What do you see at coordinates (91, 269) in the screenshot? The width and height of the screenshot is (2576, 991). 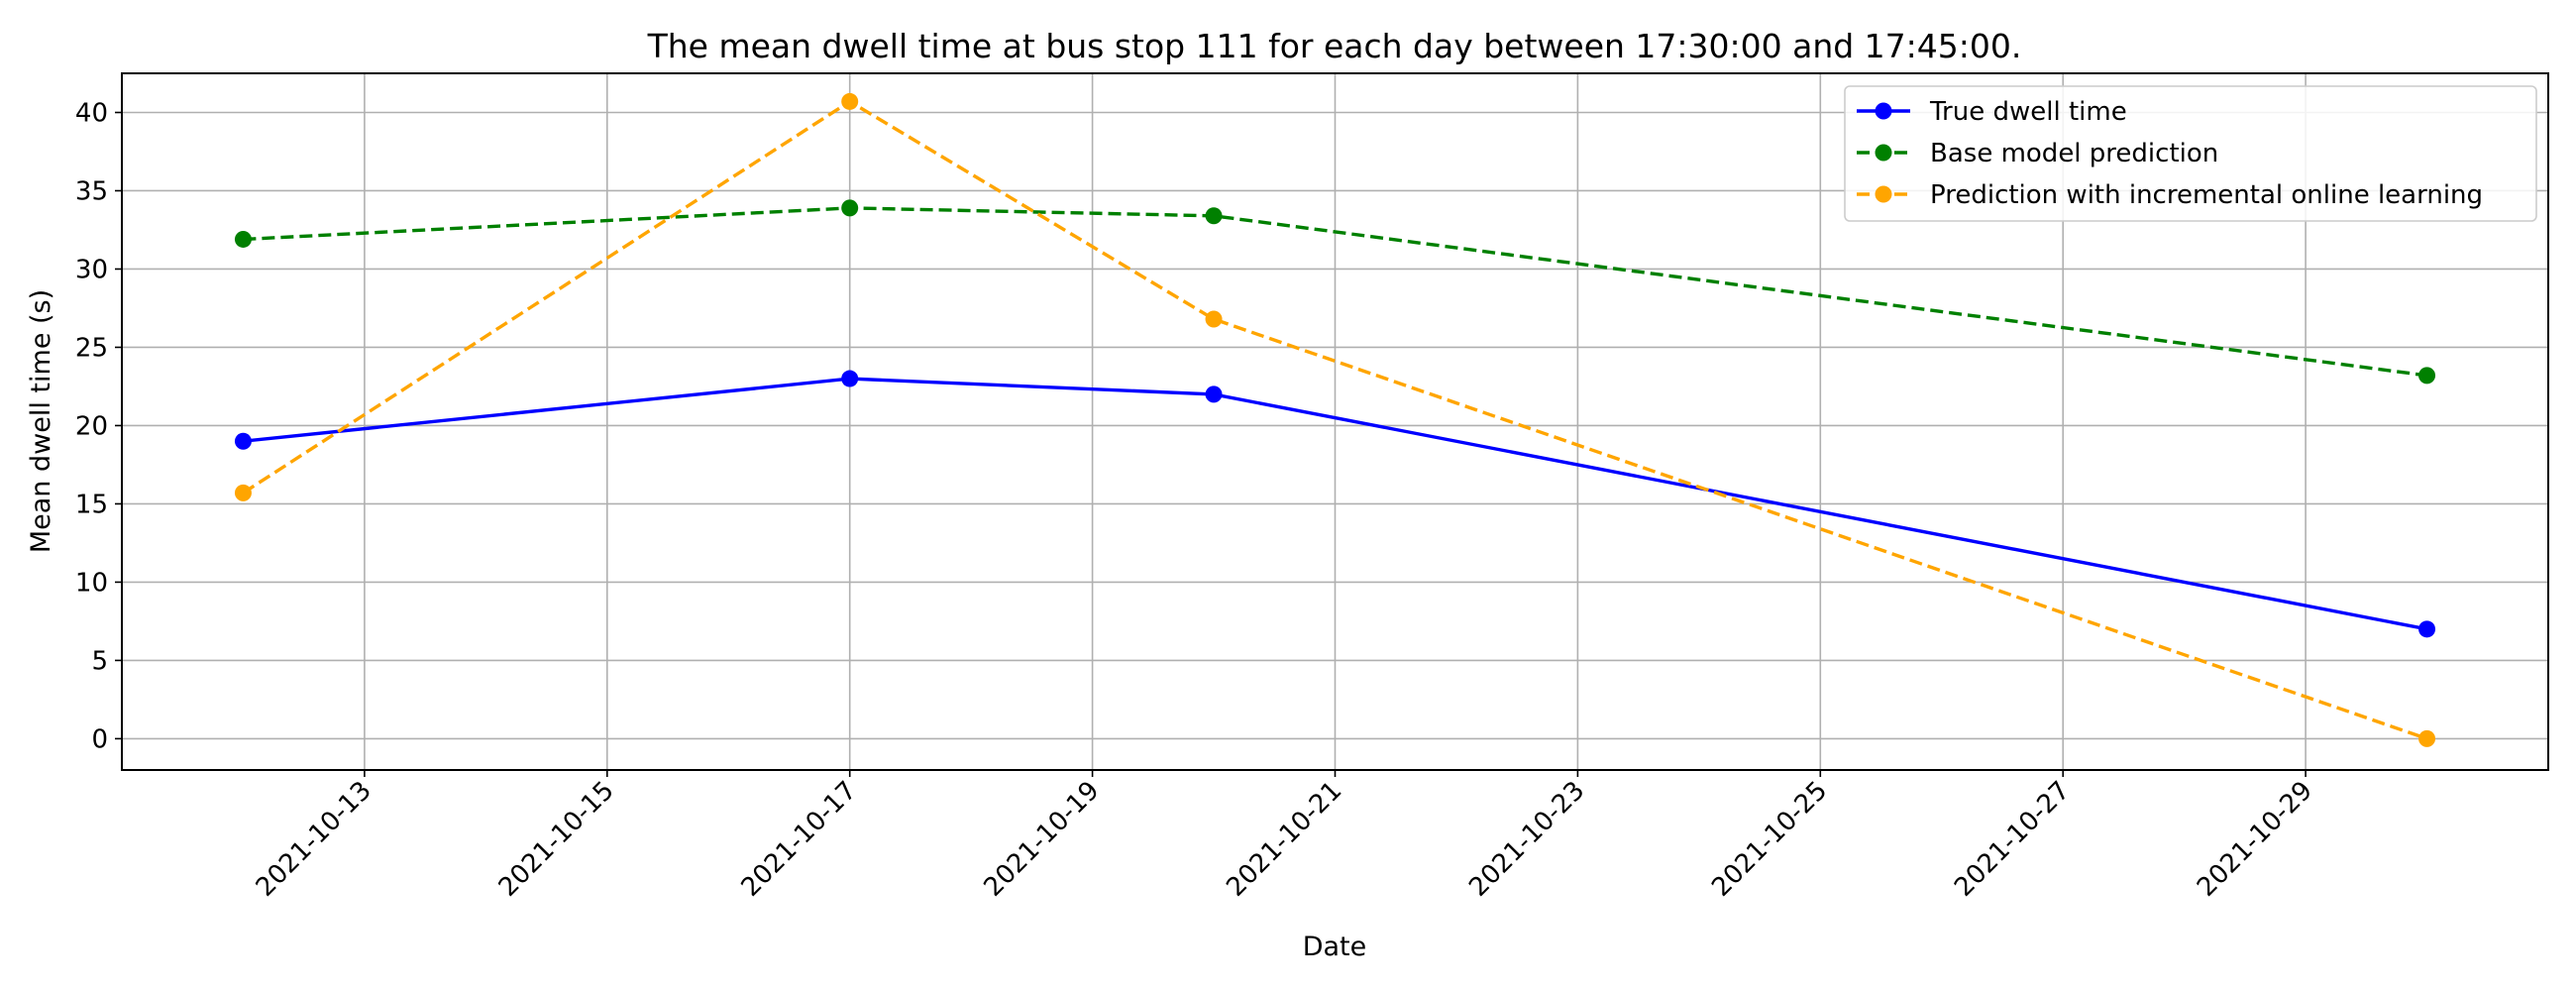 I see `y-tick-label: 30` at bounding box center [91, 269].